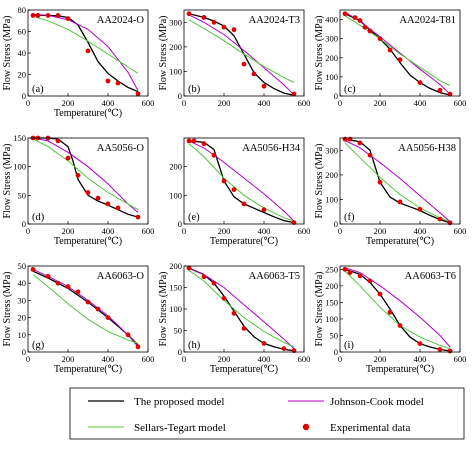  Describe the element at coordinates (430, 276) in the screenshot. I see `panel-title: AA6063-T6` at that location.